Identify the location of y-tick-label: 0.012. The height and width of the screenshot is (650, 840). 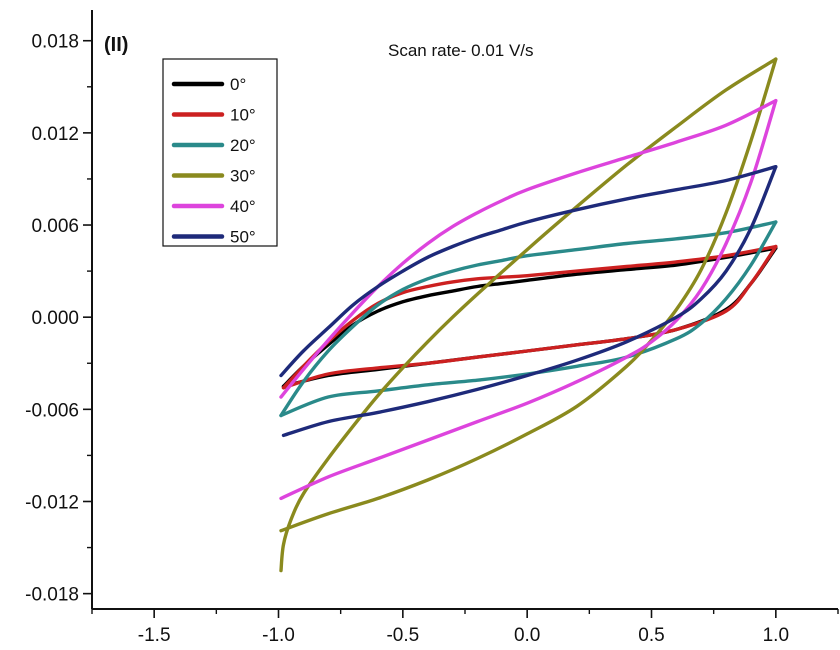
(55, 134).